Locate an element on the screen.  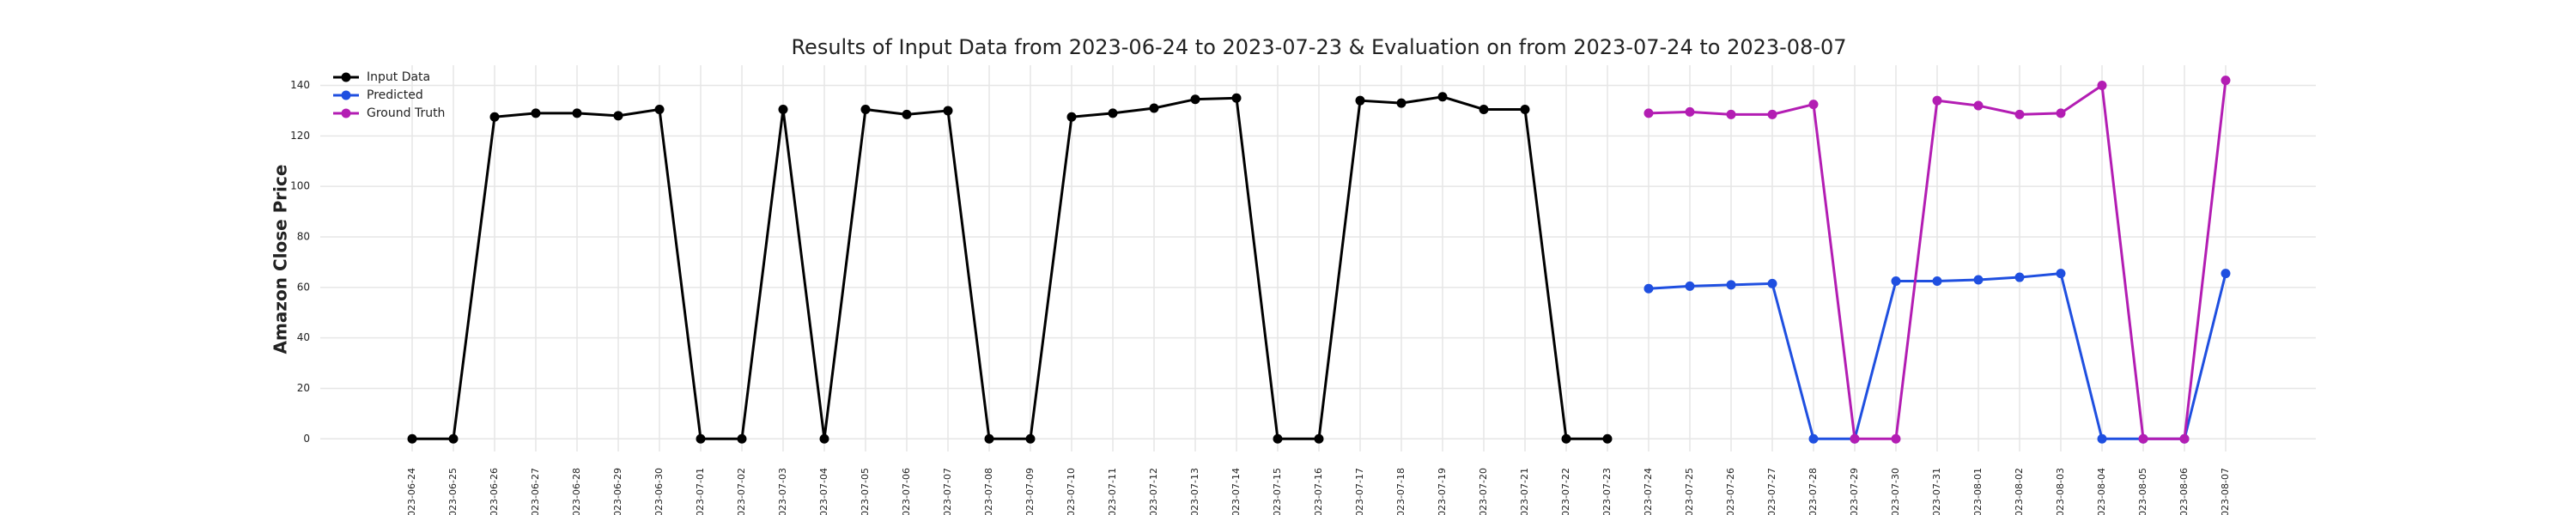
x-tick-label: 2023-07-10 is located at coordinates (1071, 491).